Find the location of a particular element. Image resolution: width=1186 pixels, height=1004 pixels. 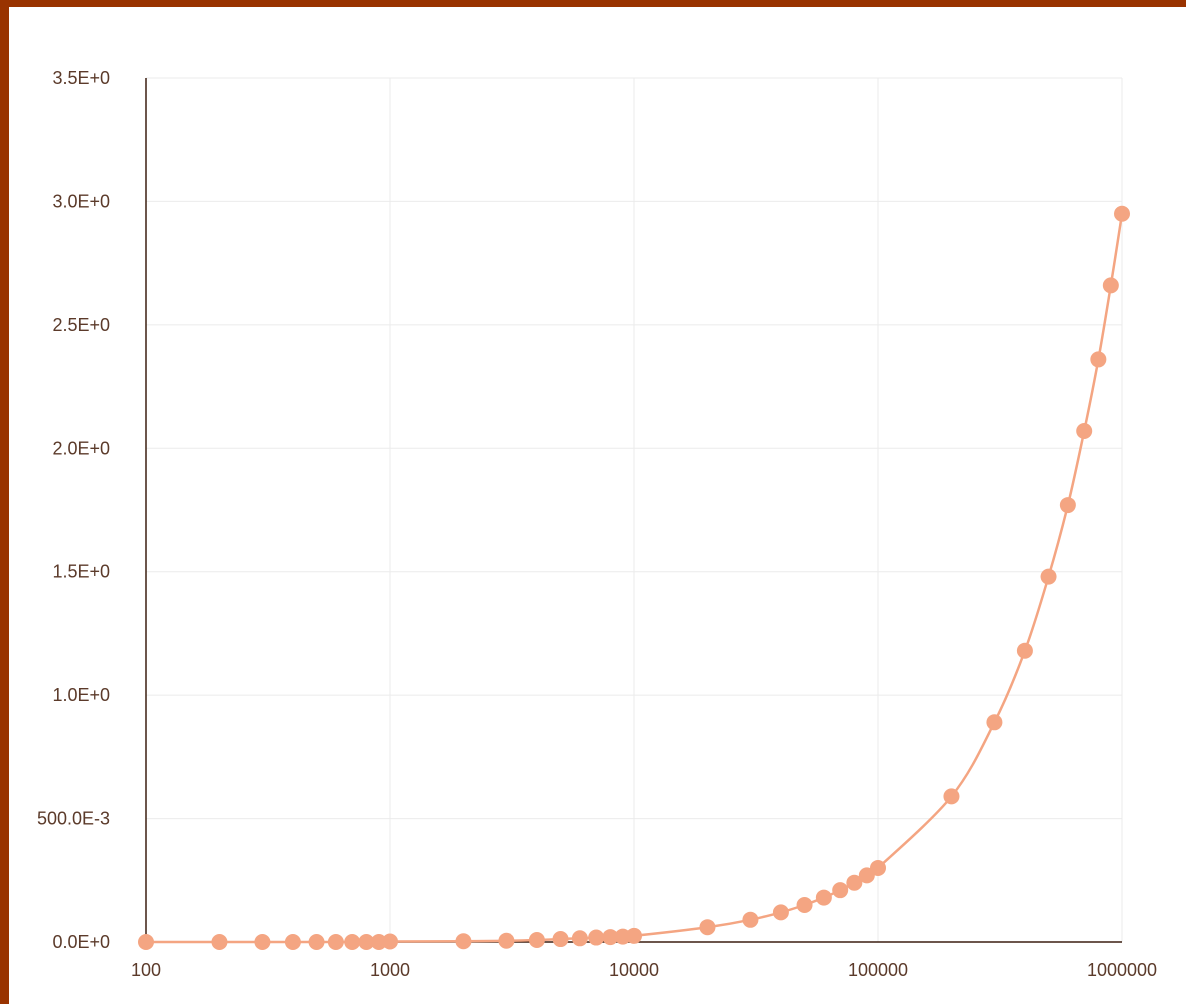

y-tick-label: 3.5E+0 is located at coordinates (81, 78).